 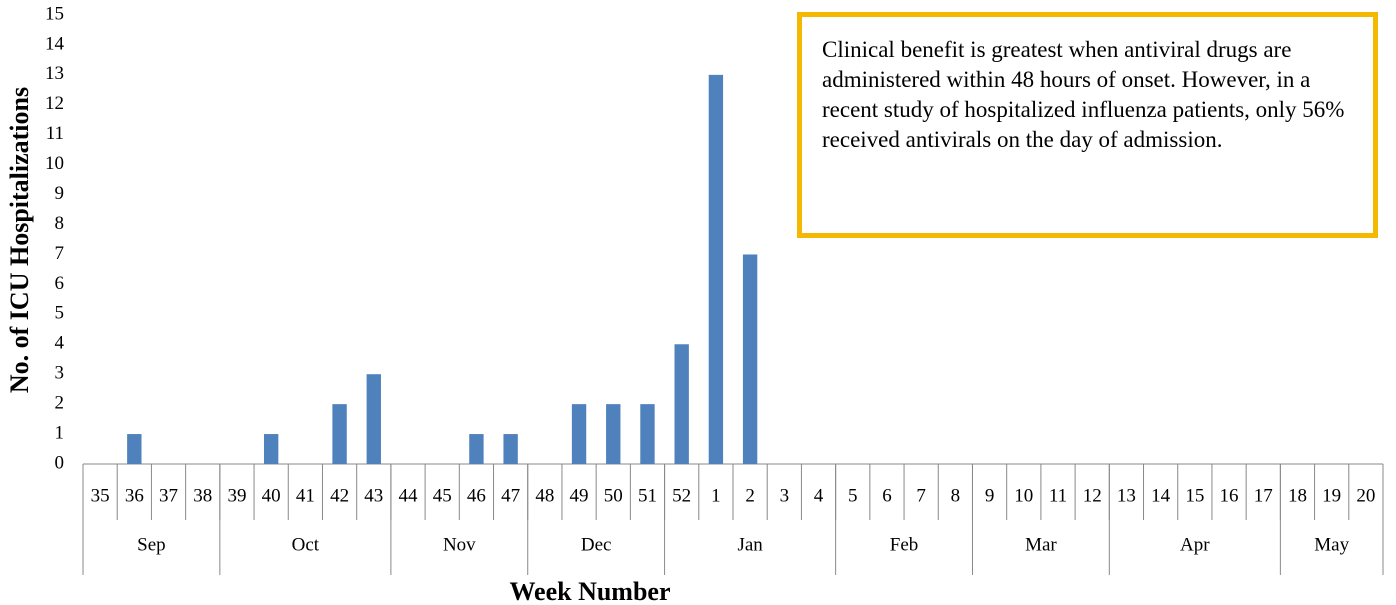 What do you see at coordinates (1331, 544) in the screenshot?
I see `month-label: May` at bounding box center [1331, 544].